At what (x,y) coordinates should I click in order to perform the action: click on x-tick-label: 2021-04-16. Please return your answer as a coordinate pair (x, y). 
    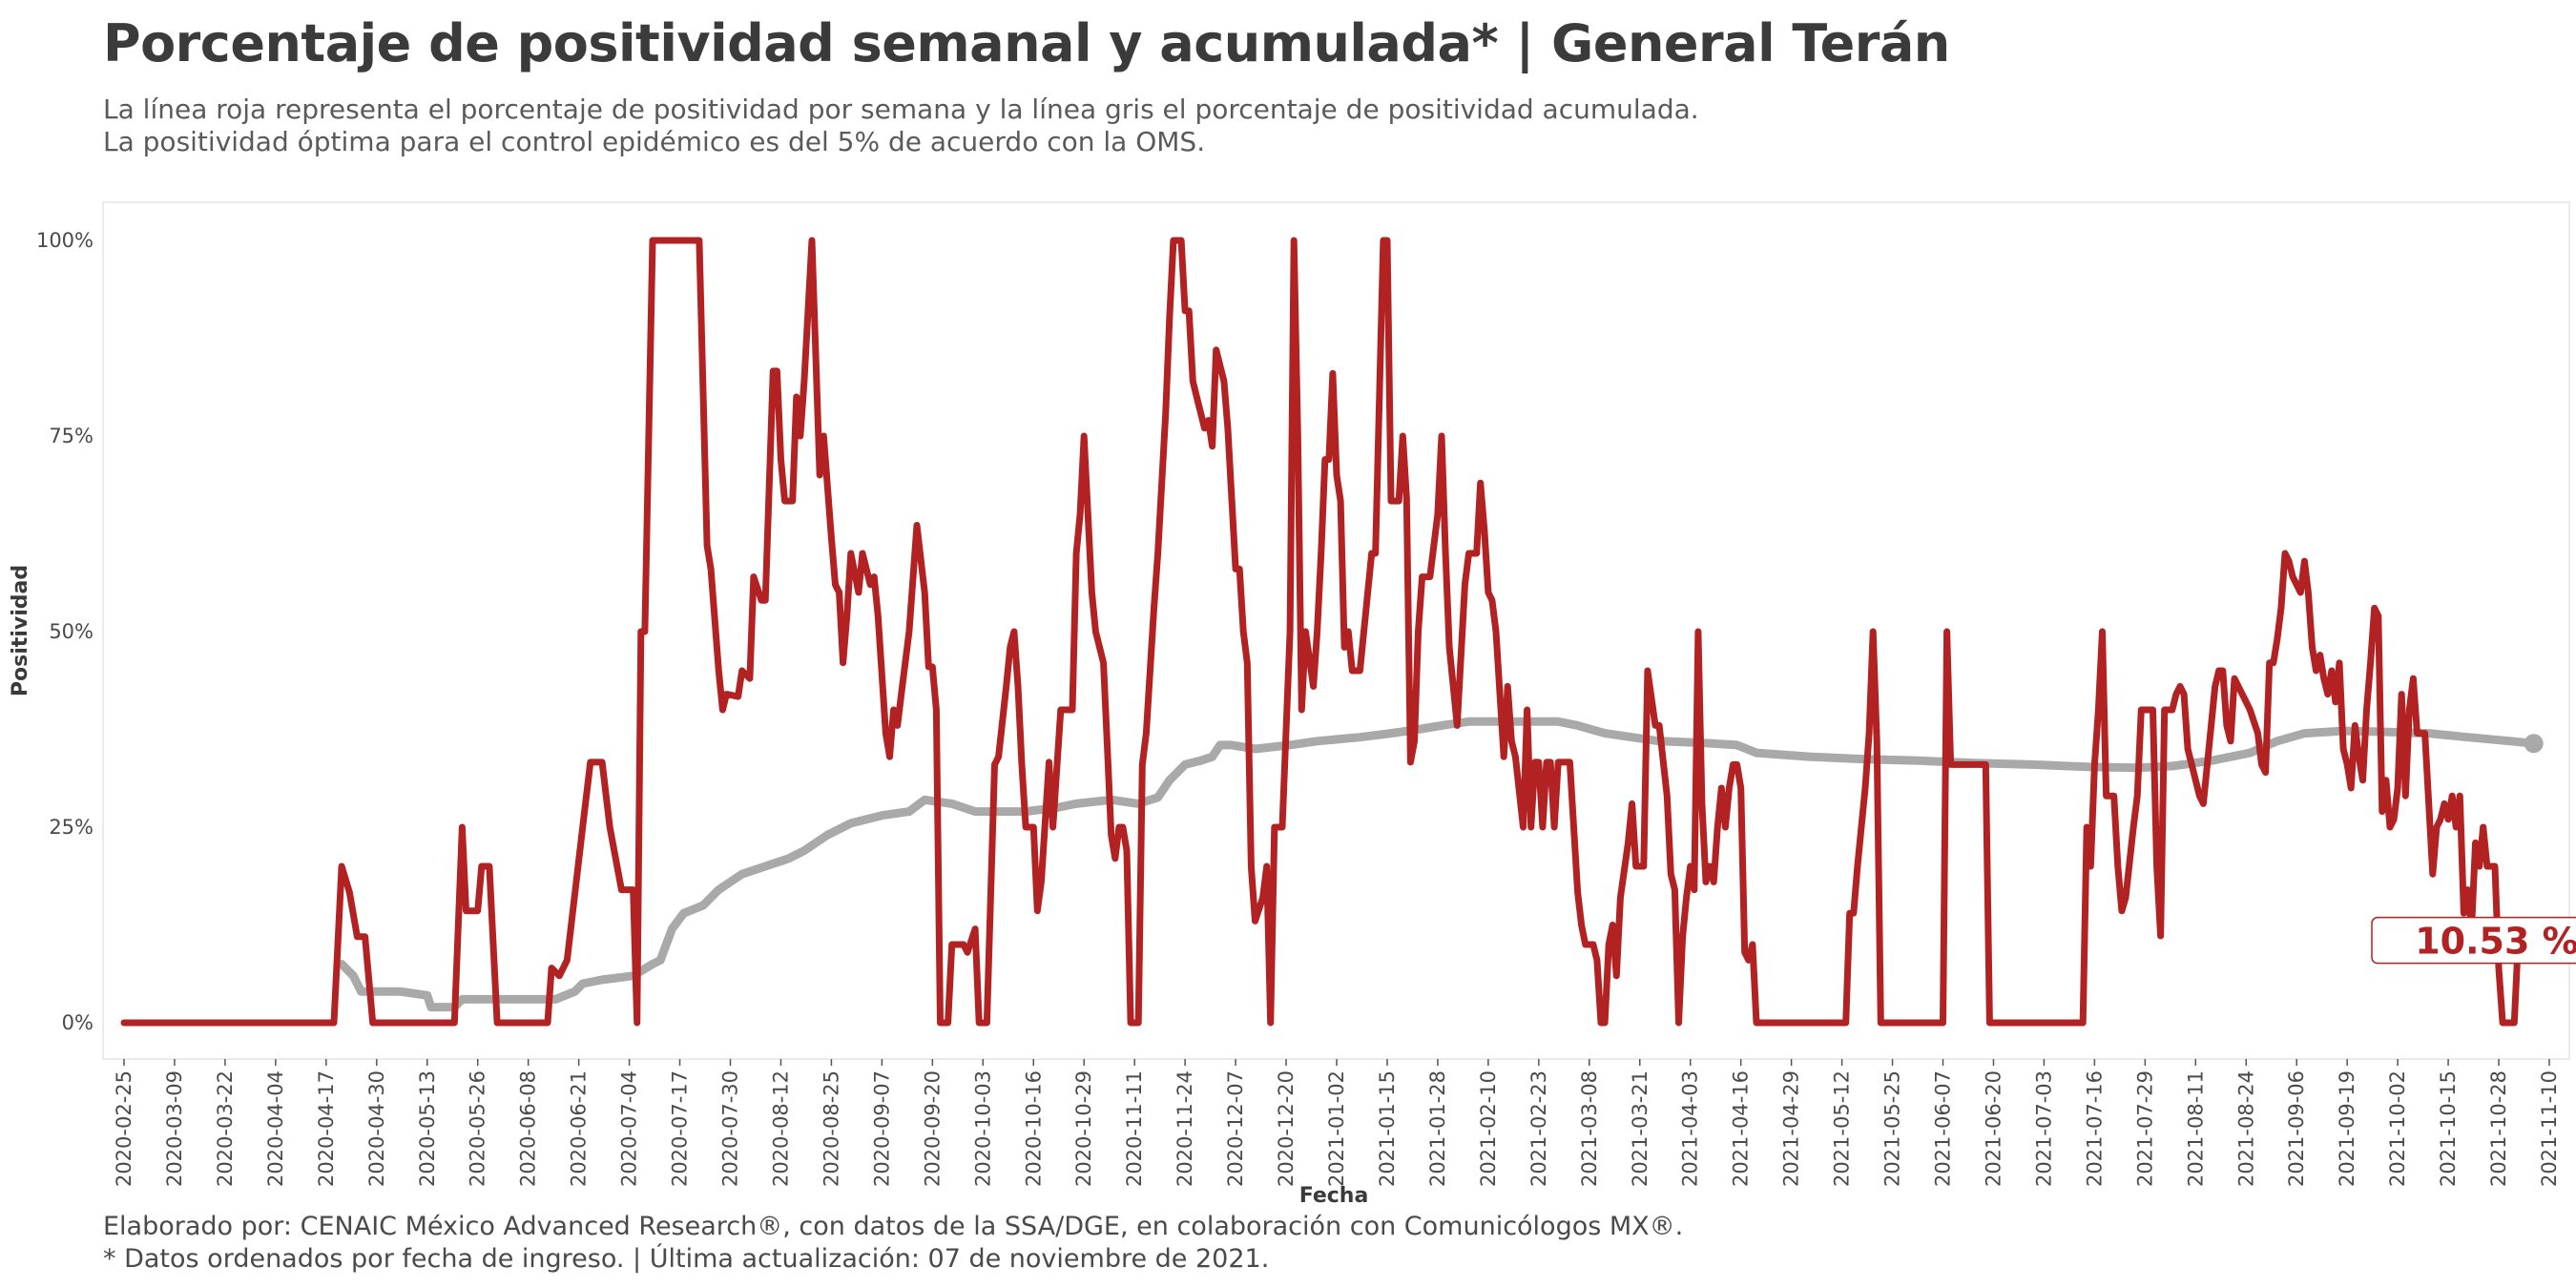
    Looking at the image, I should click on (1741, 1128).